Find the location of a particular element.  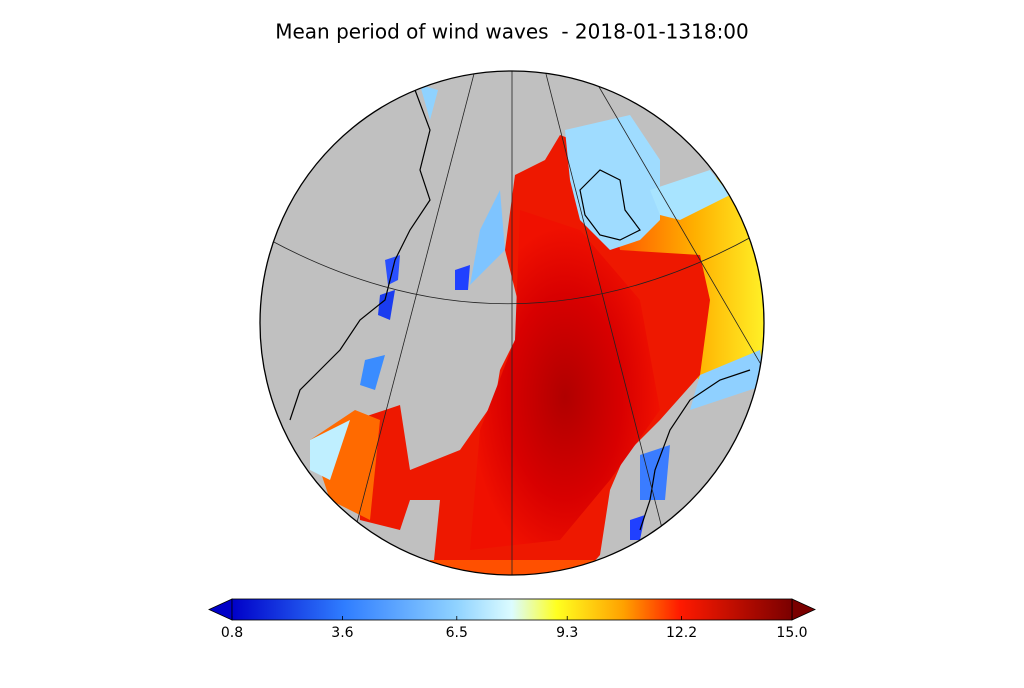

colorbar-ticks: 0.8 3.6 6.5 9.3 12.2 15.0 is located at coordinates (514, 628).